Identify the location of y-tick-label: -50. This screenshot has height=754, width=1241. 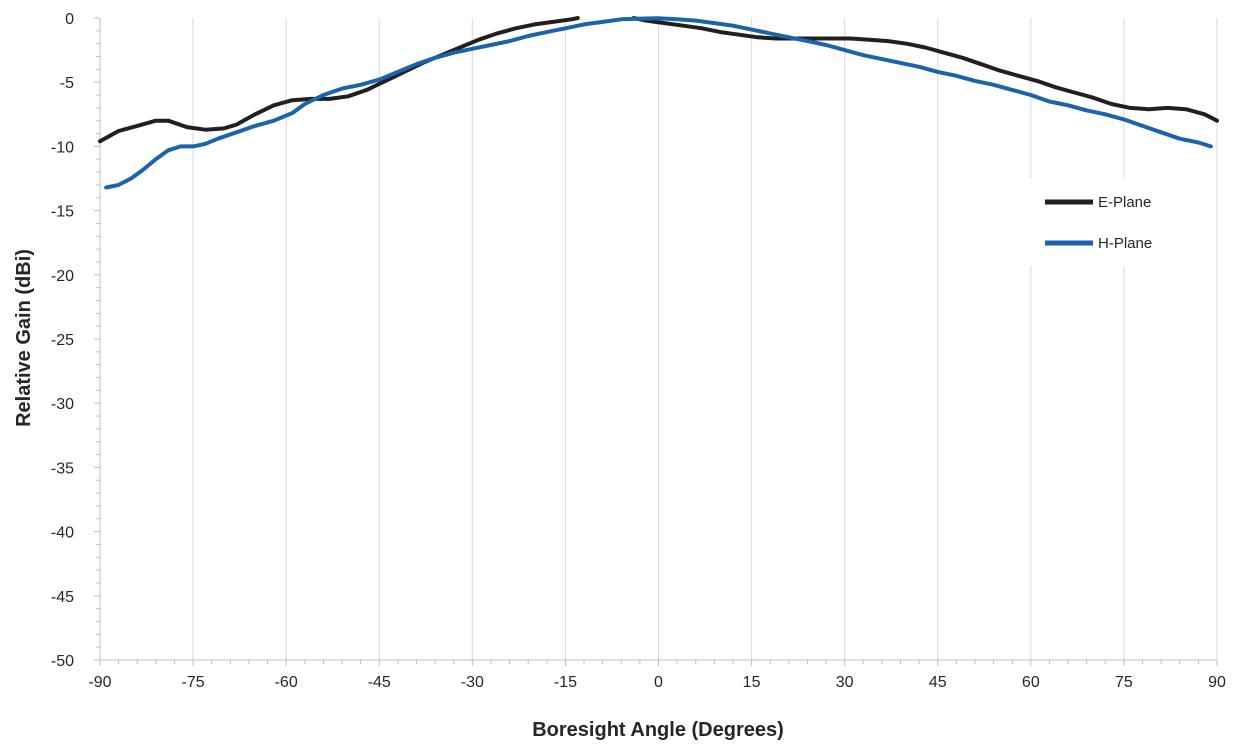
(62, 661).